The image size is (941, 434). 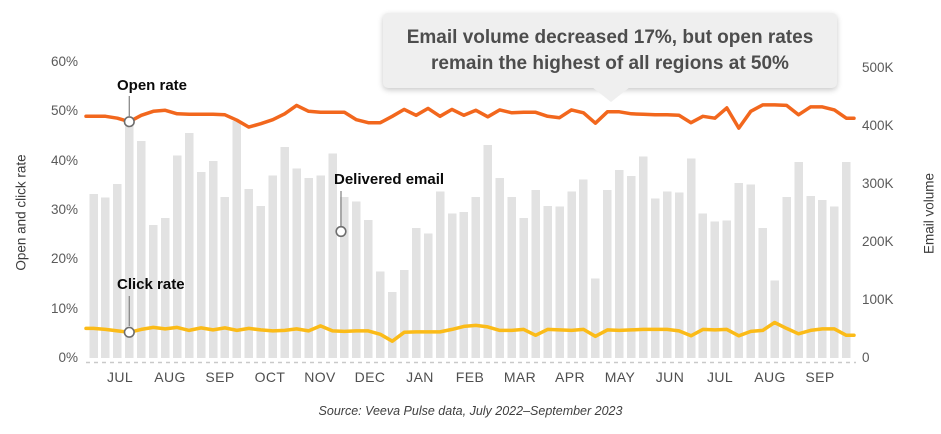 I want to click on right-axis-tick: 300K, so click(x=878, y=183).